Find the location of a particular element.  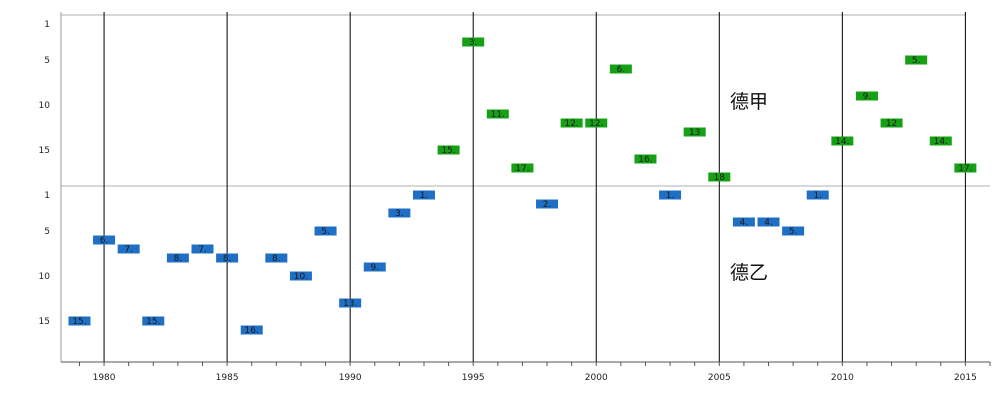

data-point-德乙-1983 is located at coordinates (177, 258).